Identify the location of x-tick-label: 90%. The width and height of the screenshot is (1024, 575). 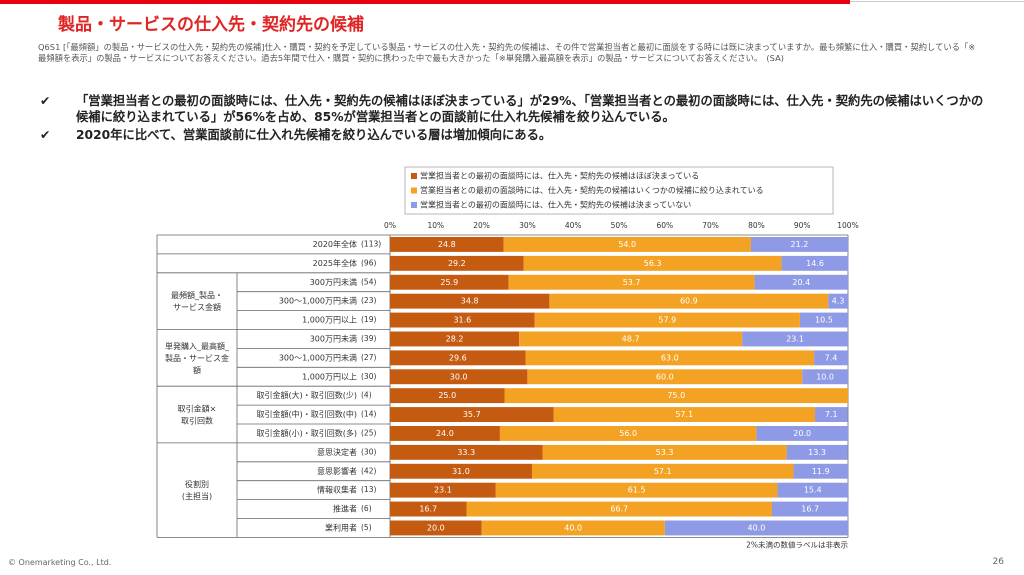
(802, 225).